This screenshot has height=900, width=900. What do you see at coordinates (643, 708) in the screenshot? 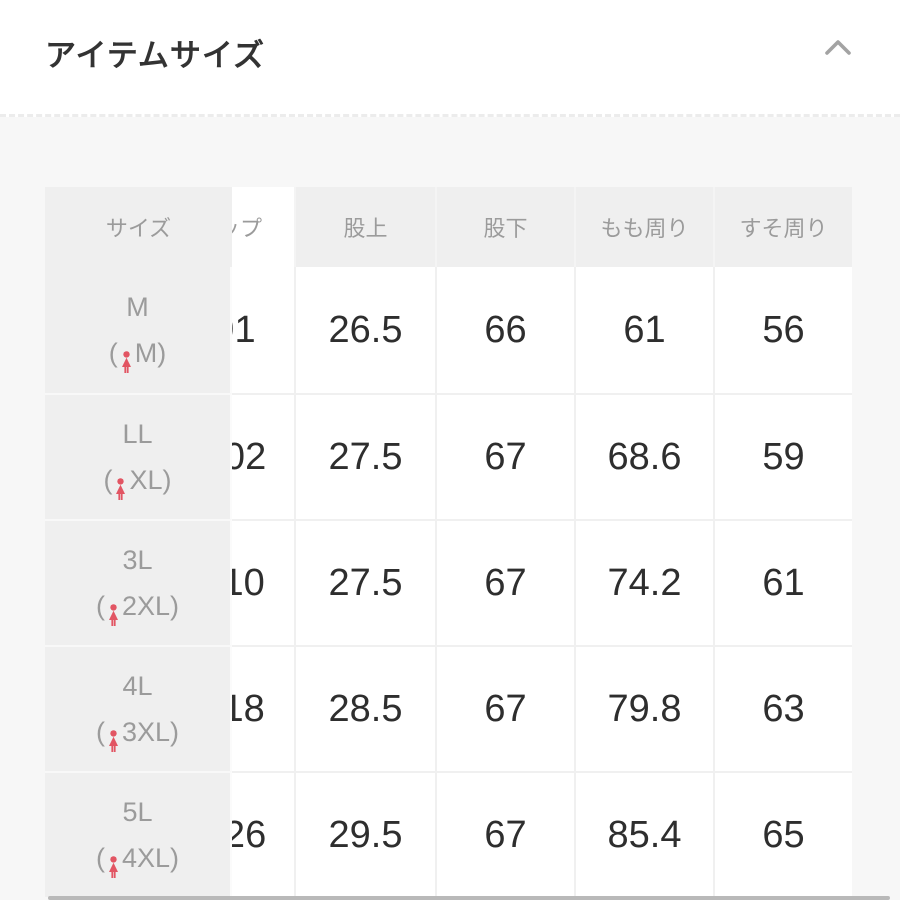
I see `thigh-cell: 79.8` at bounding box center [643, 708].